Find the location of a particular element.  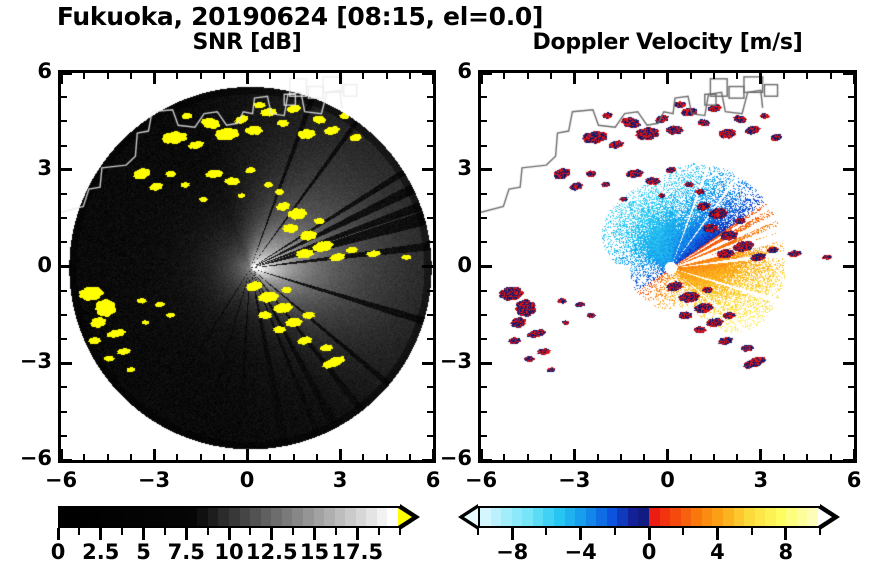

colorbar-snr is located at coordinates (229, 517).